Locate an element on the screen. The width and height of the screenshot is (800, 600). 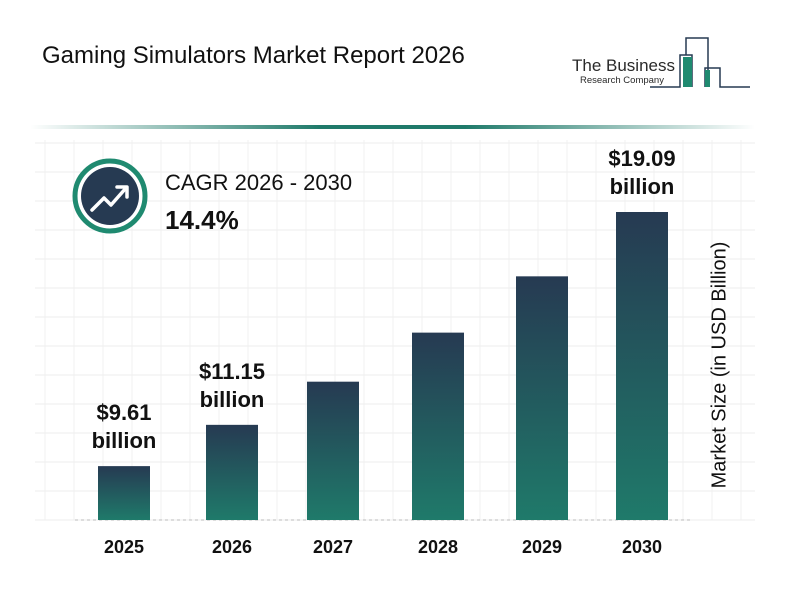
x-tick-label: 2026 is located at coordinates (232, 547).